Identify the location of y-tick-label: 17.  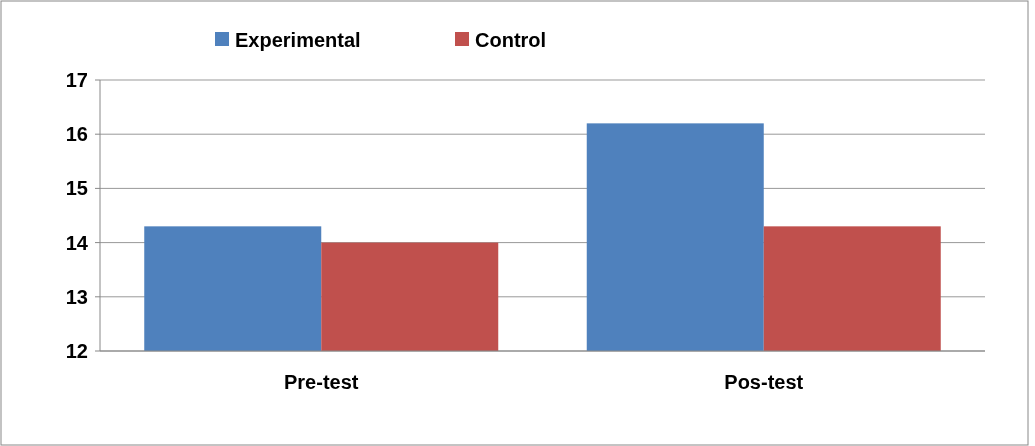
(76, 80).